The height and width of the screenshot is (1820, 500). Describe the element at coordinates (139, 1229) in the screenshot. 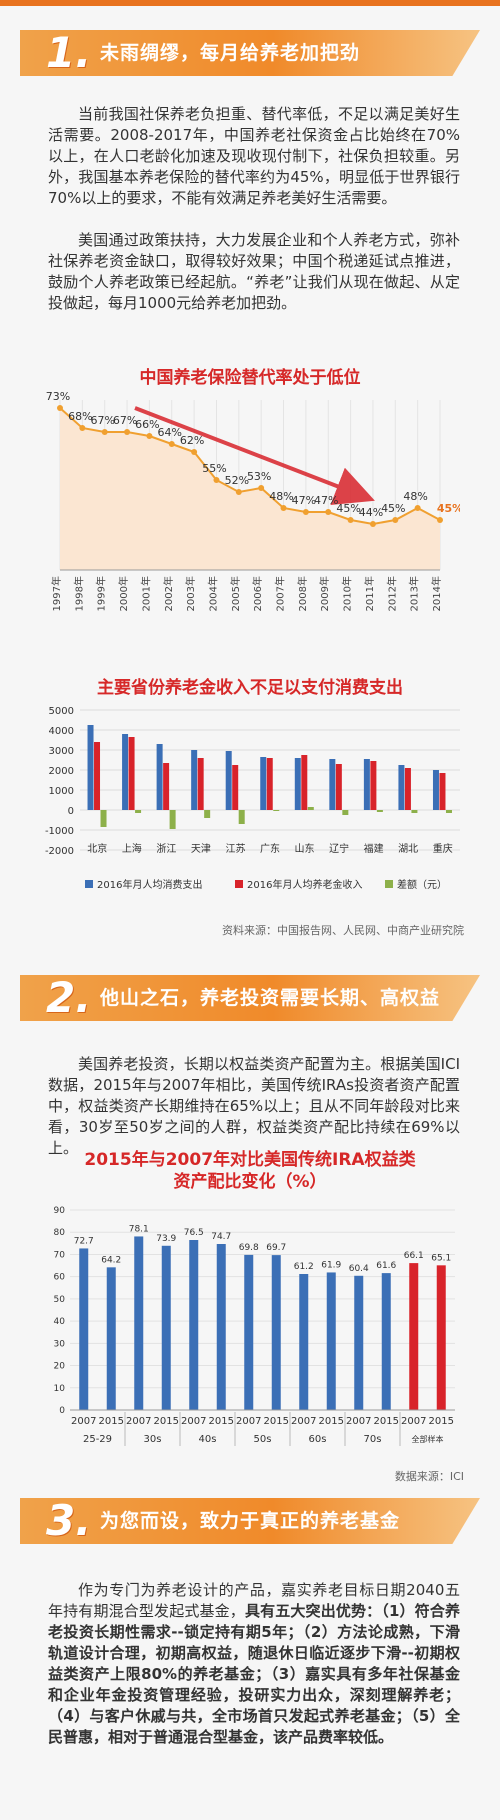

I see `chart3-data-label: 78.1` at that location.